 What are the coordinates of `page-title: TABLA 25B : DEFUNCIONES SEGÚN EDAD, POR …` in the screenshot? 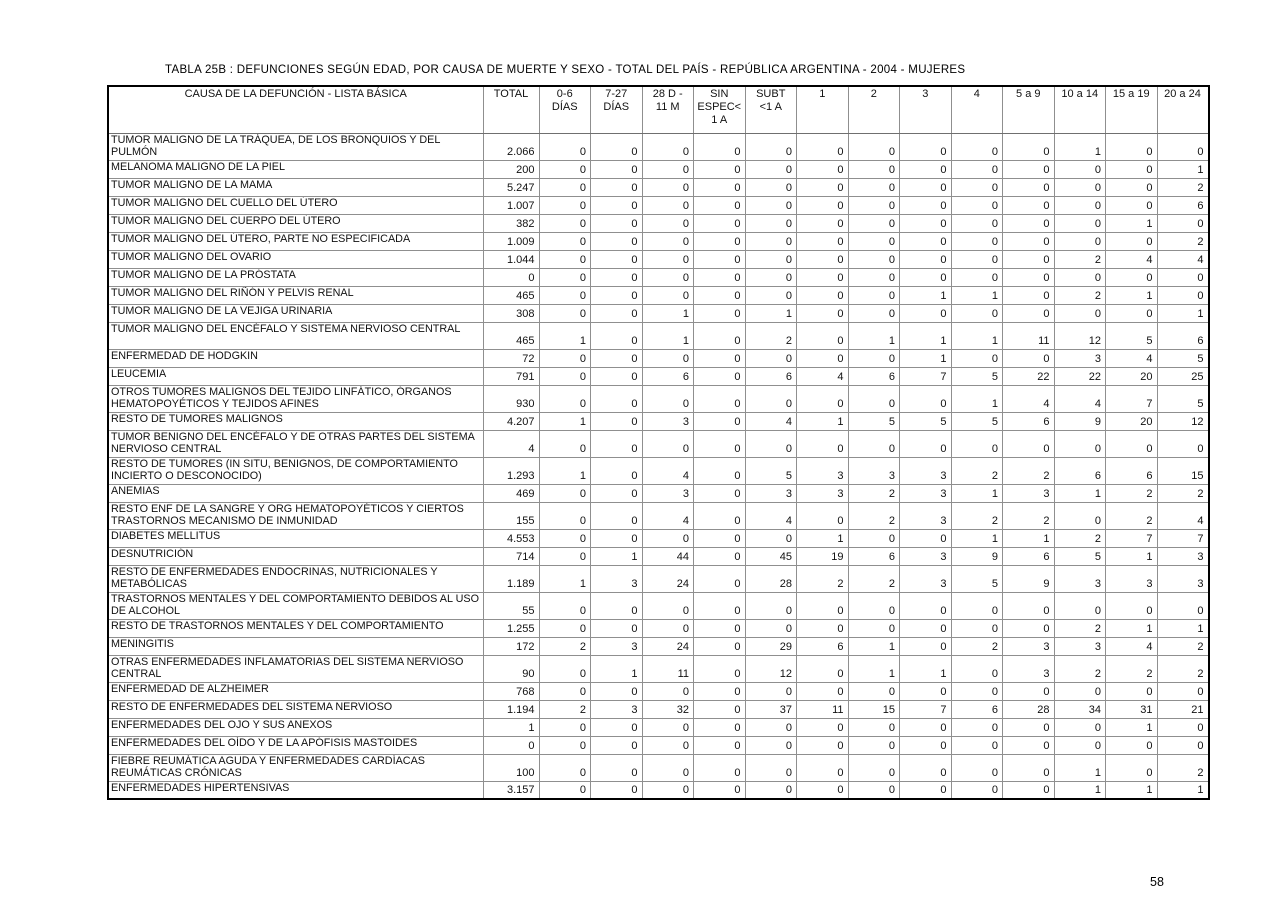 It's located at (565, 70).